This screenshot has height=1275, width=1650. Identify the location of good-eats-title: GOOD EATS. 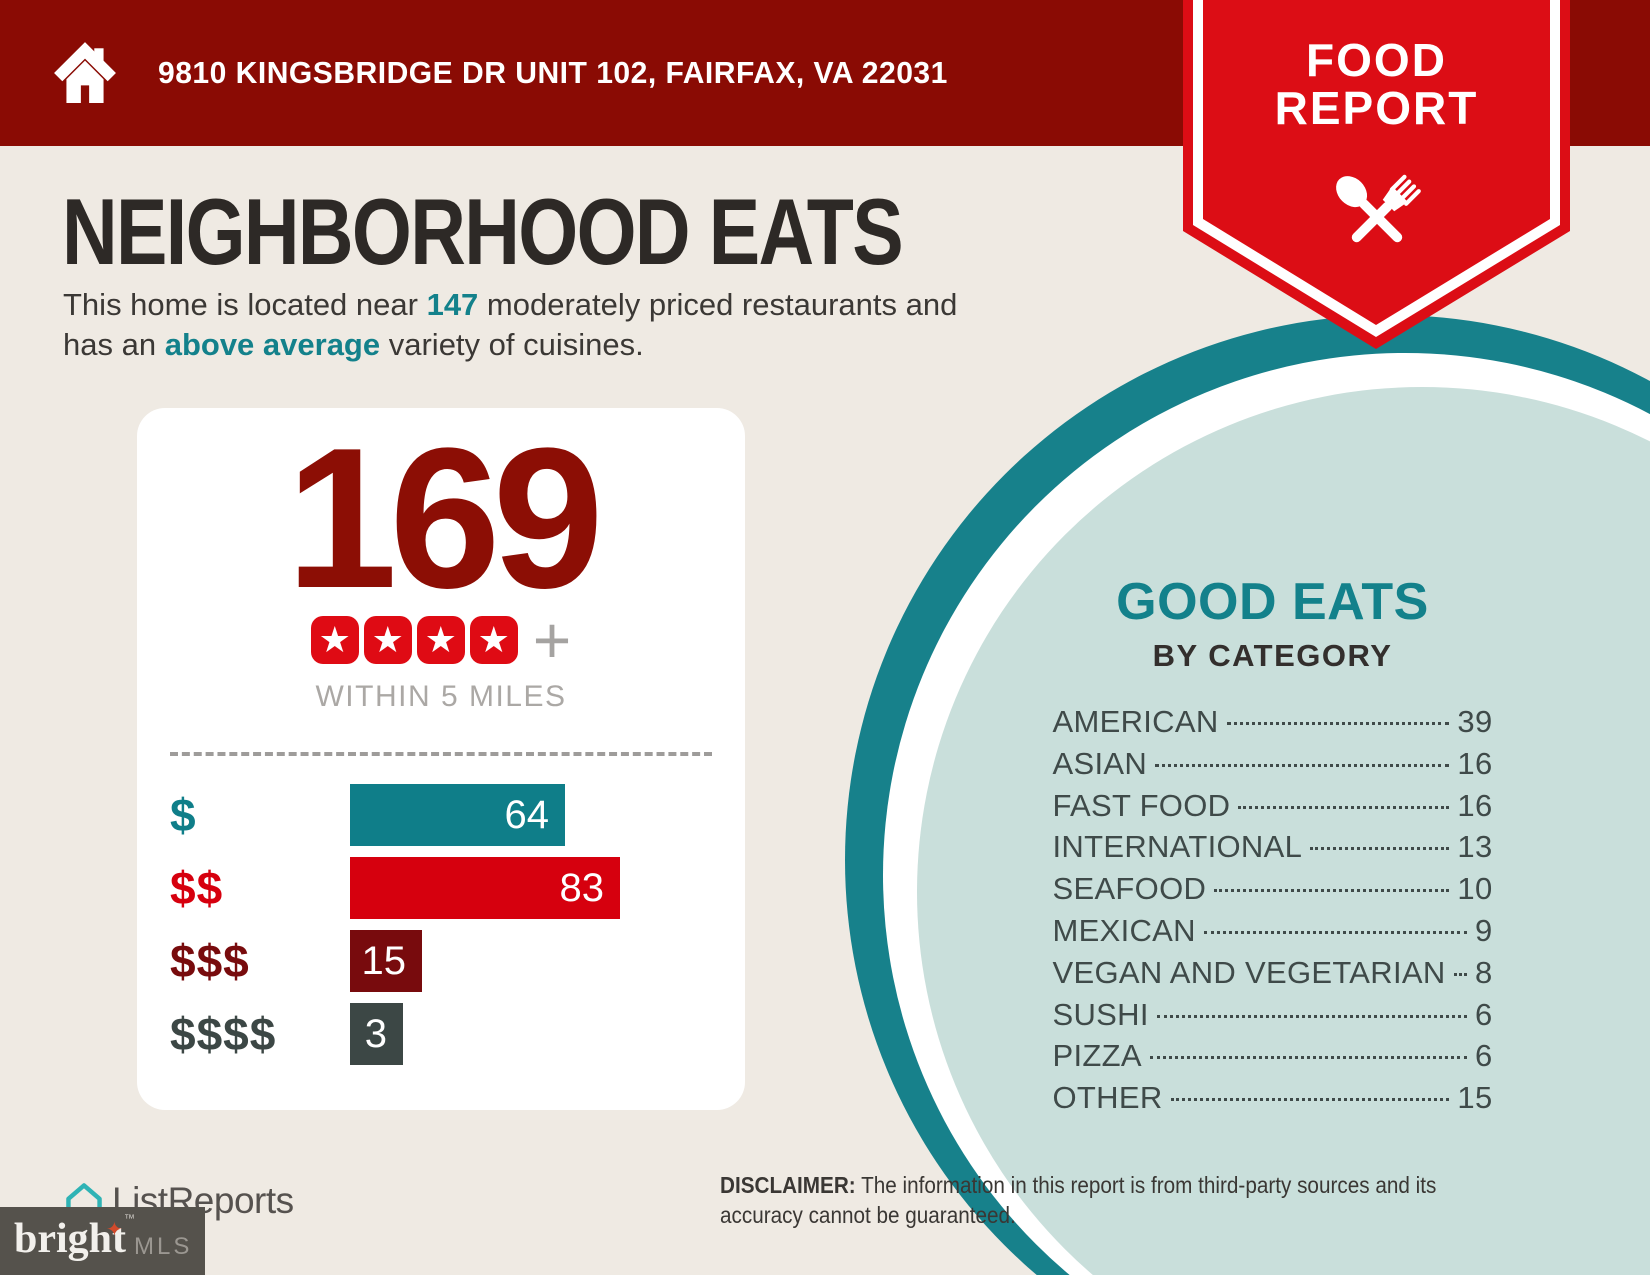
(1272, 602).